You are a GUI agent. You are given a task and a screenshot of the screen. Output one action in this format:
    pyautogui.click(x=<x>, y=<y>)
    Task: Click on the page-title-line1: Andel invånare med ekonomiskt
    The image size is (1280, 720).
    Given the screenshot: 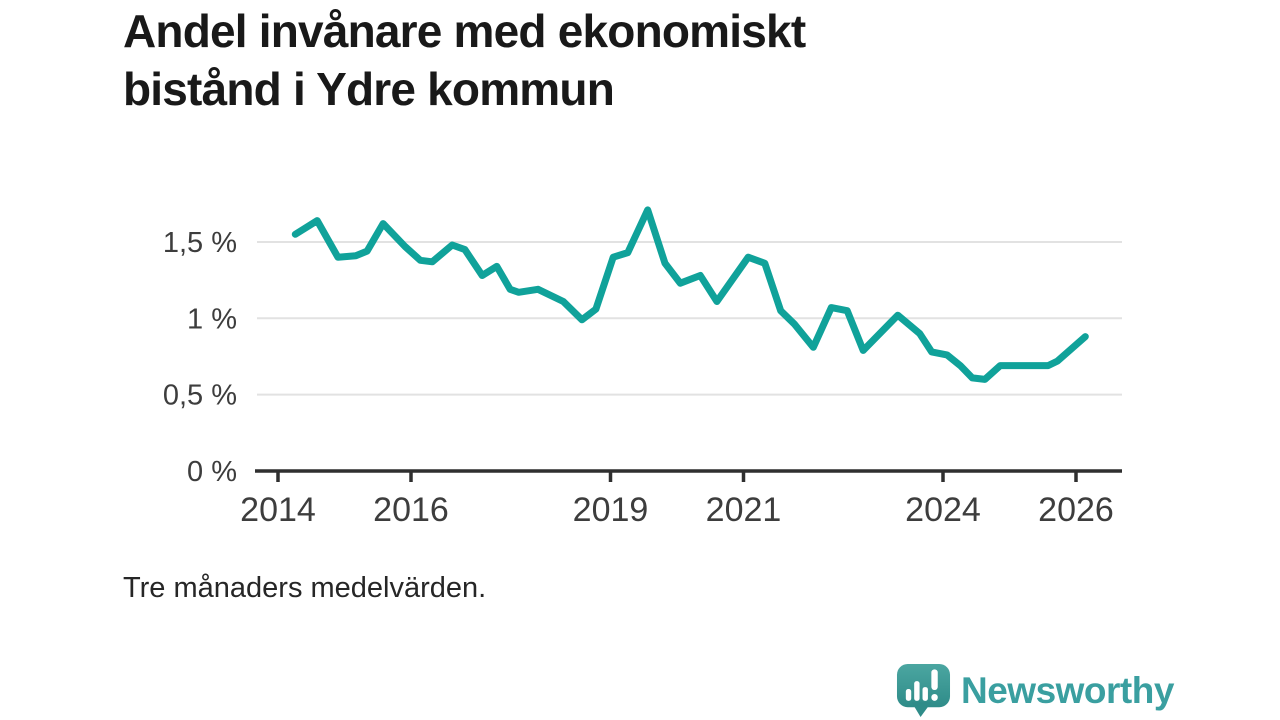 What is the action you would take?
    pyautogui.click(x=464, y=31)
    